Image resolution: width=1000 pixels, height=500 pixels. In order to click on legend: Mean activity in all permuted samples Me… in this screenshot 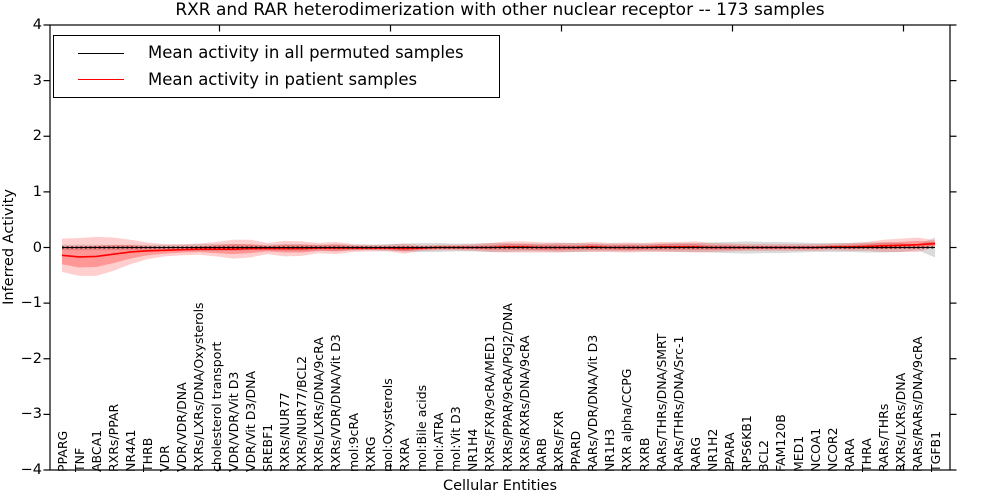, I will do `click(276, 66)`.